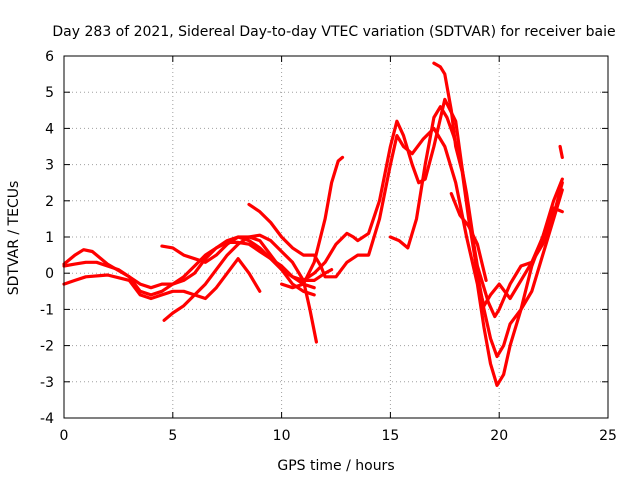 The width and height of the screenshot is (640, 480). I want to click on y-tick-label-2: 2, so click(49, 202).